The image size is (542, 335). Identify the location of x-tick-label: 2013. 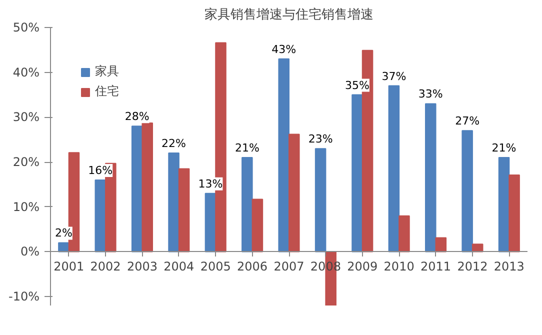
(509, 267).